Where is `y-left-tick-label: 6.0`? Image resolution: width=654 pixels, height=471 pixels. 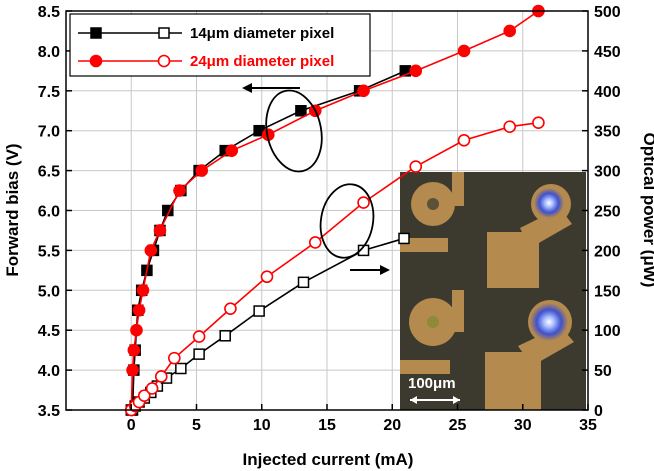
y-left-tick-label: 6.0 is located at coordinates (49, 212).